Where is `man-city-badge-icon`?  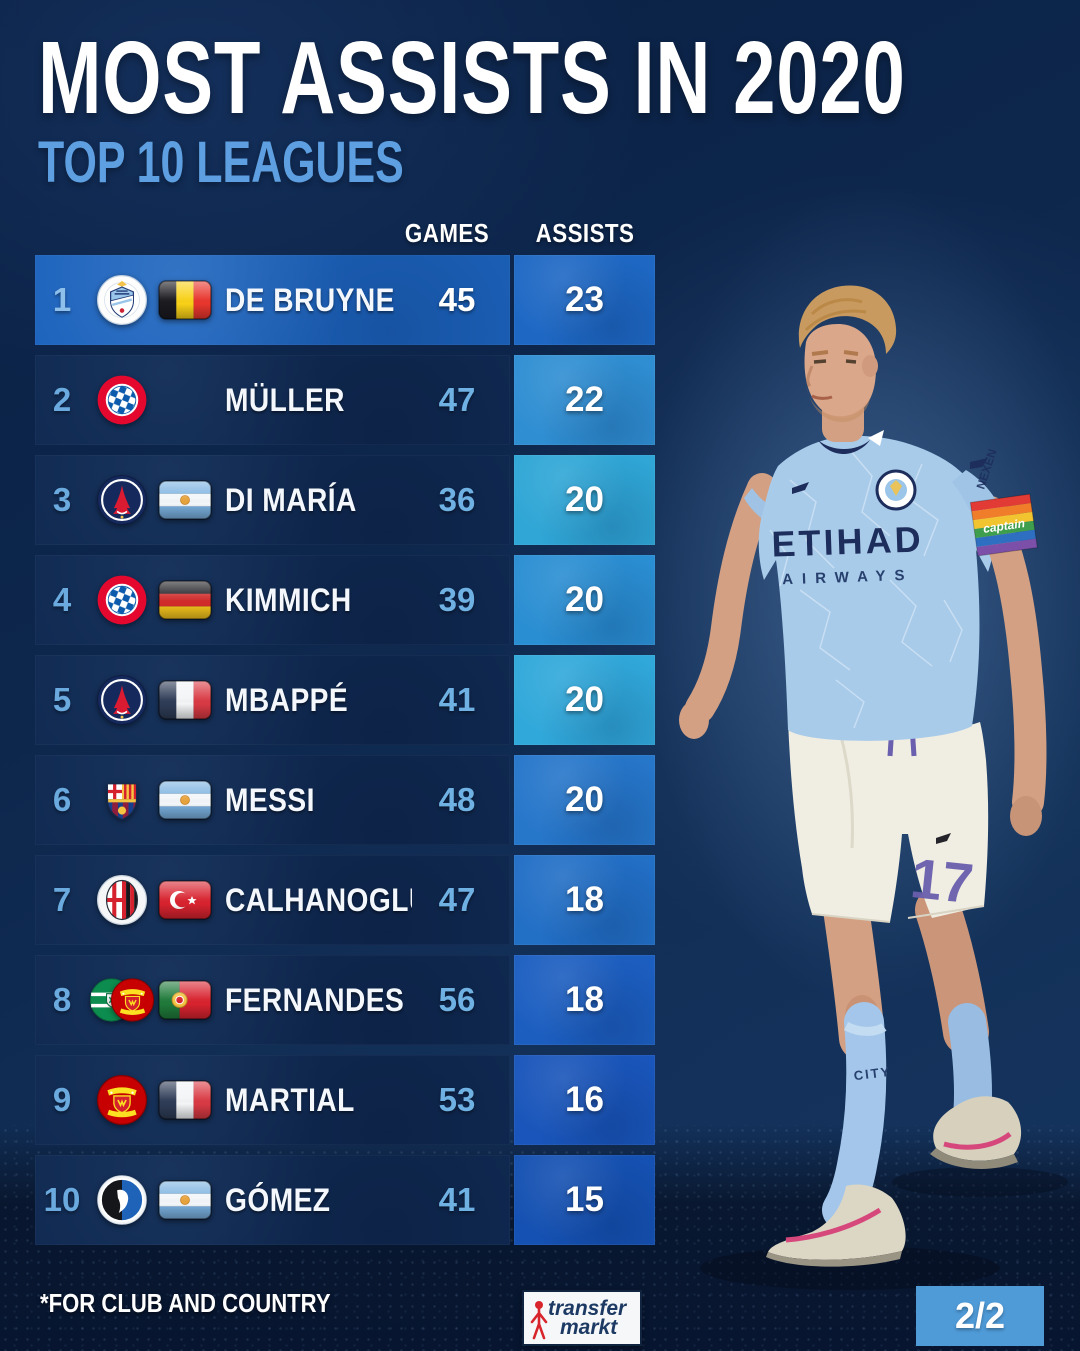 man-city-badge-icon is located at coordinates (122, 300).